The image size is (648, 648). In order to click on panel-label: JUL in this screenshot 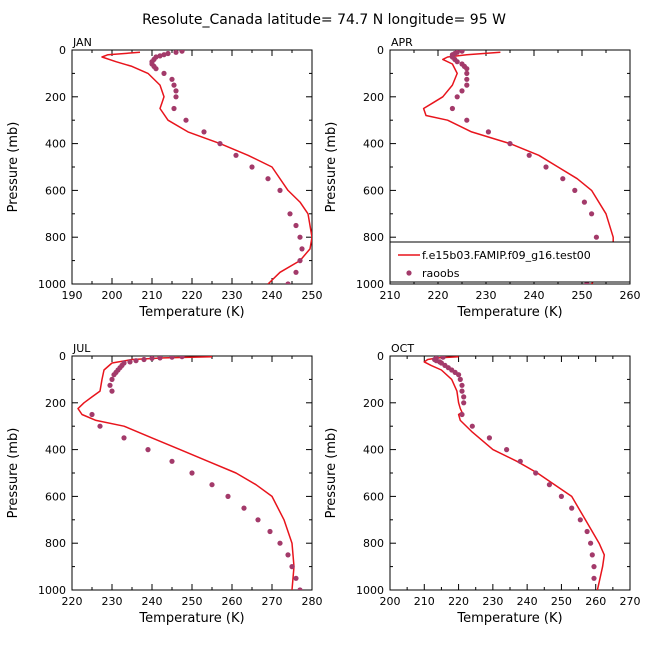, I will do `click(81, 348)`.